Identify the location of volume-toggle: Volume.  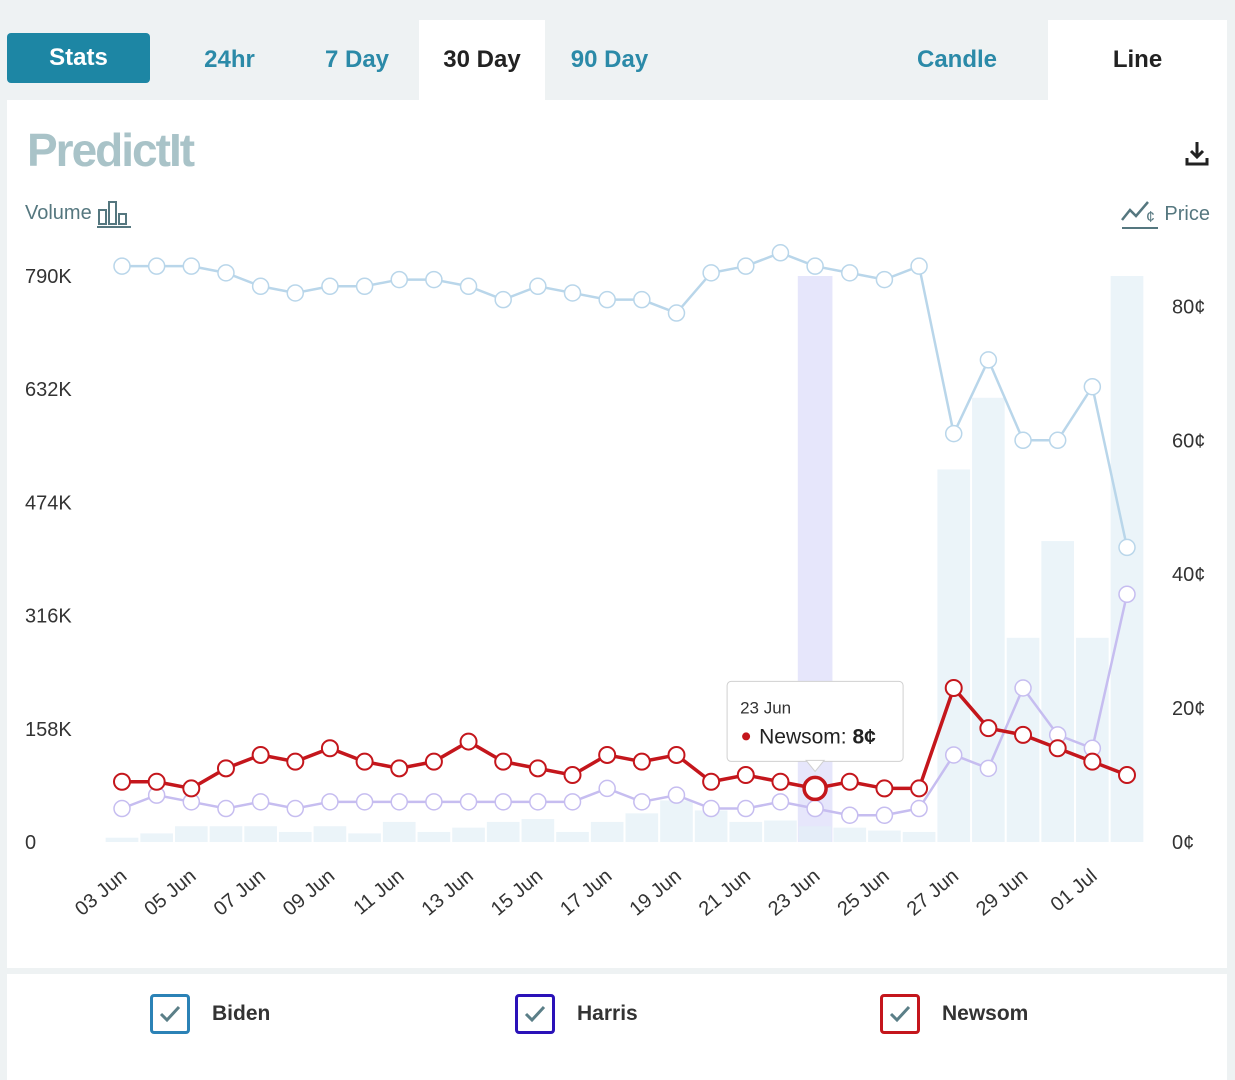
(78, 213).